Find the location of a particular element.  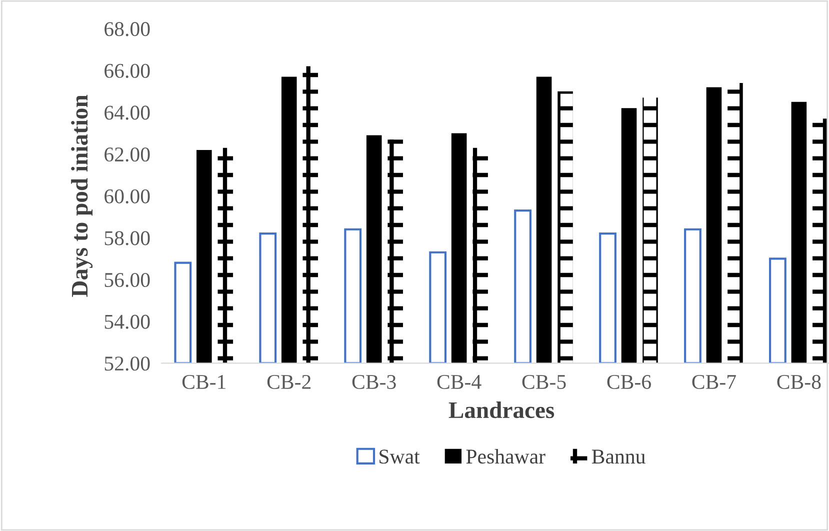

y-tick-label: 56.00 is located at coordinates (127, 280).